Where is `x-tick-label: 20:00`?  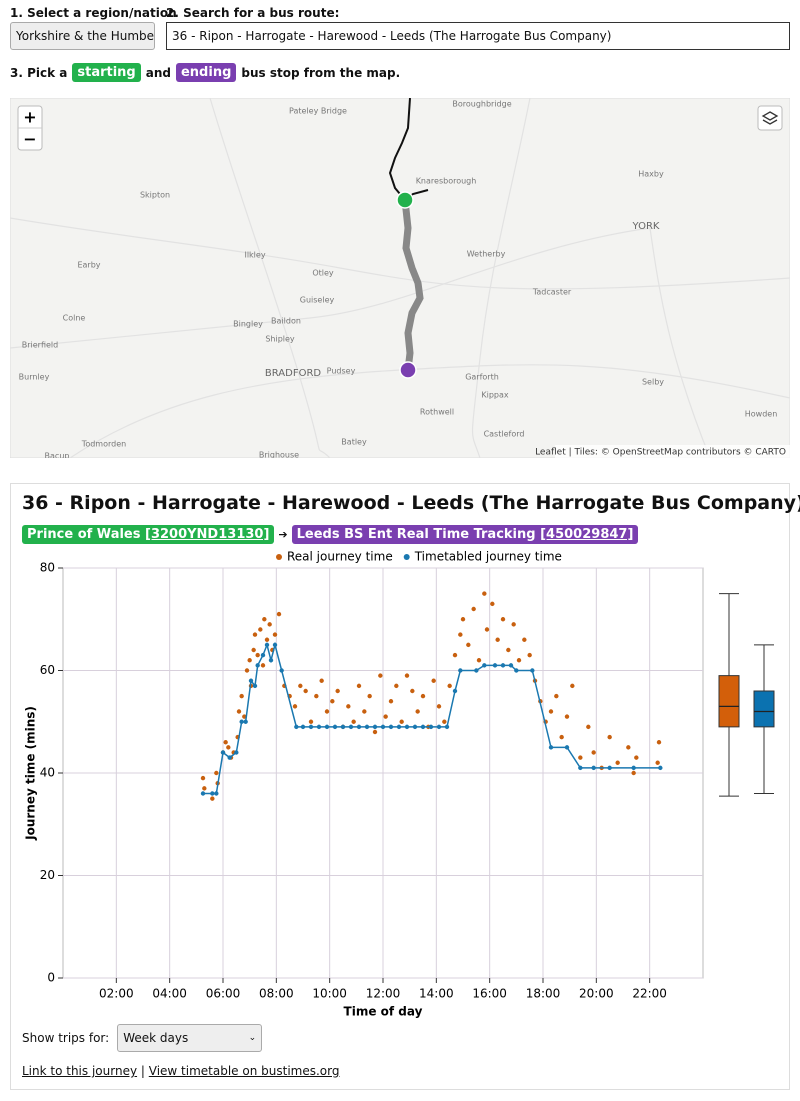
x-tick-label: 20:00 is located at coordinates (596, 994).